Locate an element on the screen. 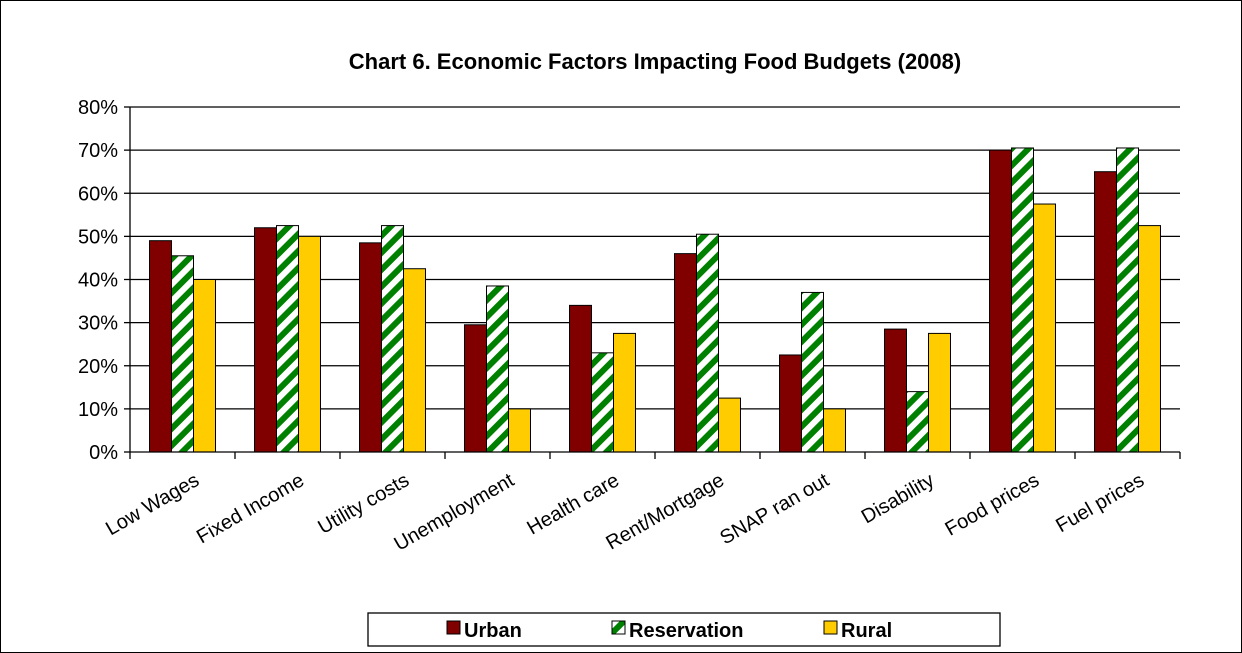  x-tick-label: Unemployment is located at coordinates (455, 512).